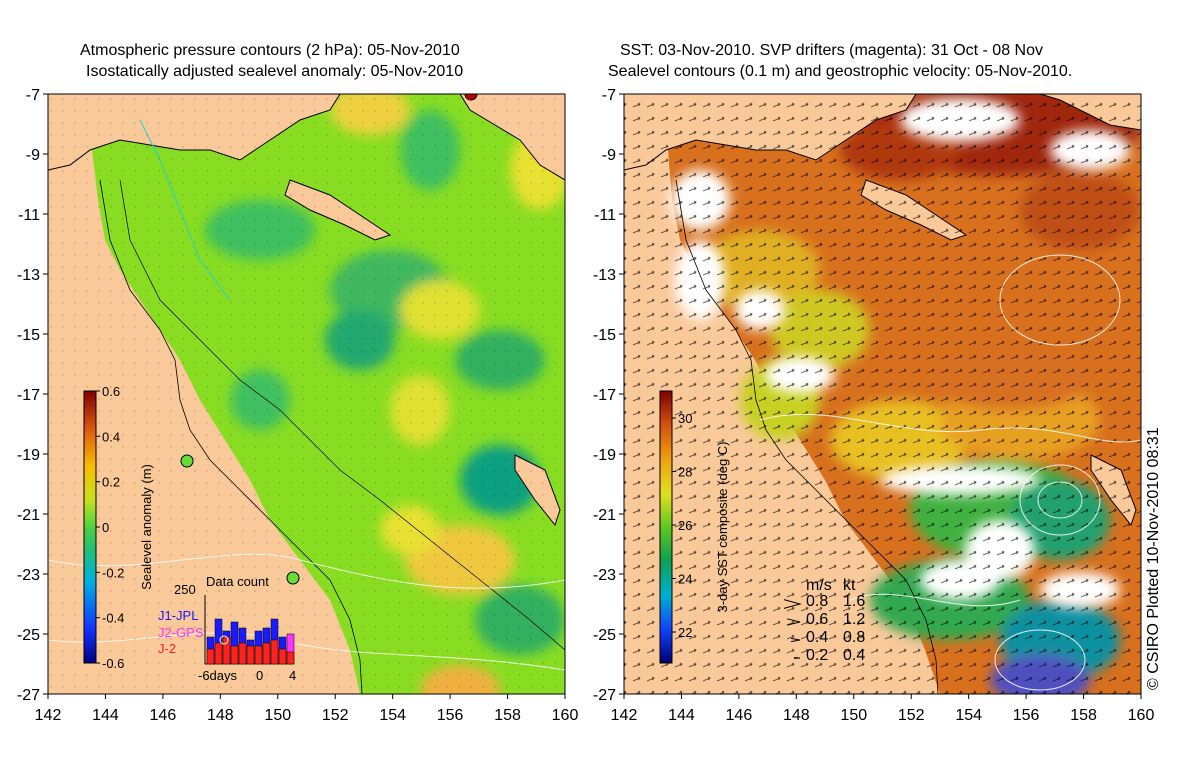 The image size is (1200, 780). Describe the element at coordinates (113, 618) in the screenshot. I see `colorbar-tick-label: -0.4` at that location.